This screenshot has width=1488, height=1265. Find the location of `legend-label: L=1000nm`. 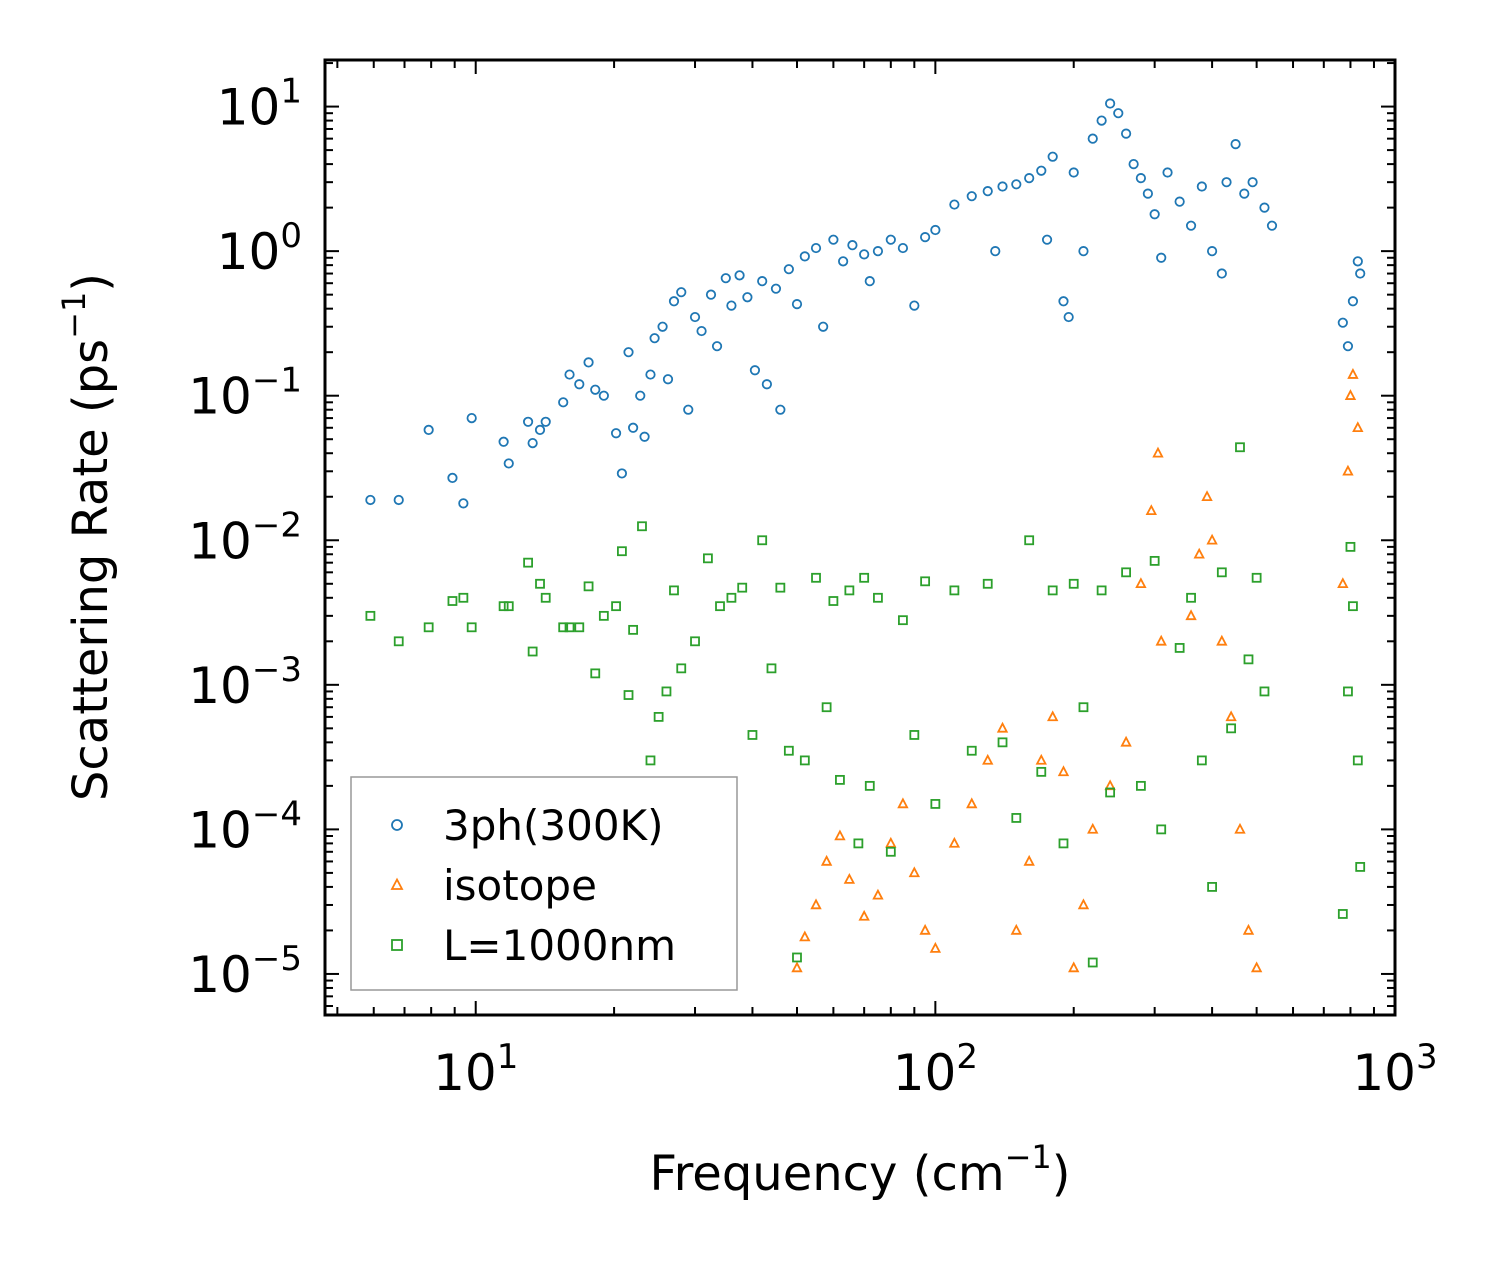

legend-label: L=1000nm is located at coordinates (559, 945).